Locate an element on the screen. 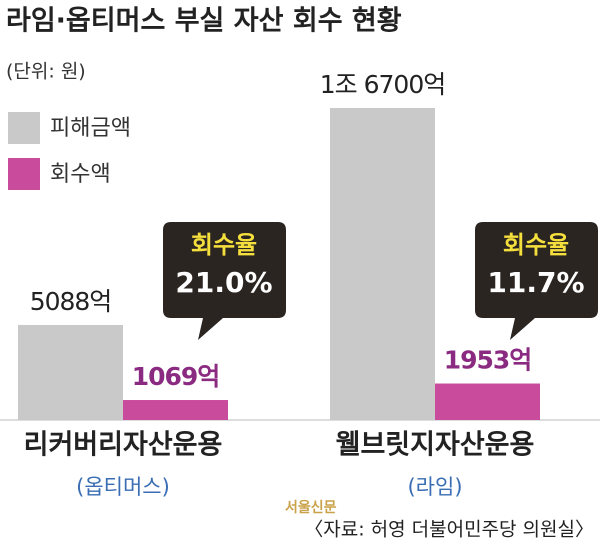 The height and width of the screenshot is (551, 600). callout-value: 11.7% is located at coordinates (535, 282).